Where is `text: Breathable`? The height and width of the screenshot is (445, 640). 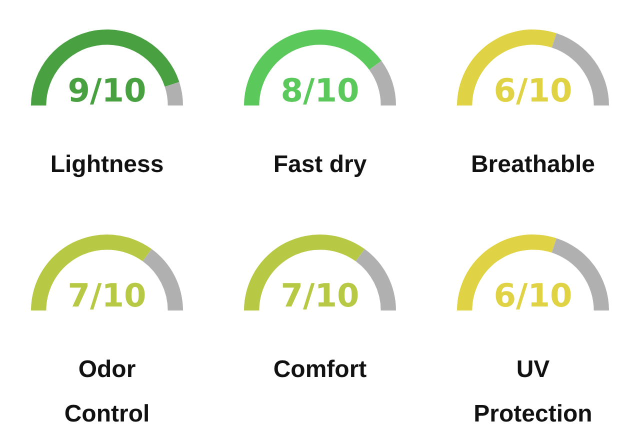
text: Breathable is located at coordinates (533, 164).